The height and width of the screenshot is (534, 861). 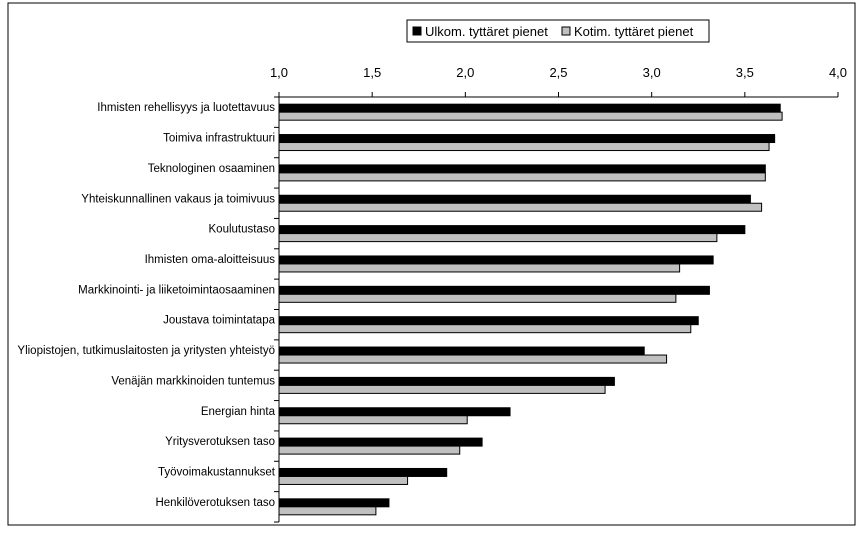 What do you see at coordinates (372, 72) in the screenshot?
I see `x-tick-label: 1,5` at bounding box center [372, 72].